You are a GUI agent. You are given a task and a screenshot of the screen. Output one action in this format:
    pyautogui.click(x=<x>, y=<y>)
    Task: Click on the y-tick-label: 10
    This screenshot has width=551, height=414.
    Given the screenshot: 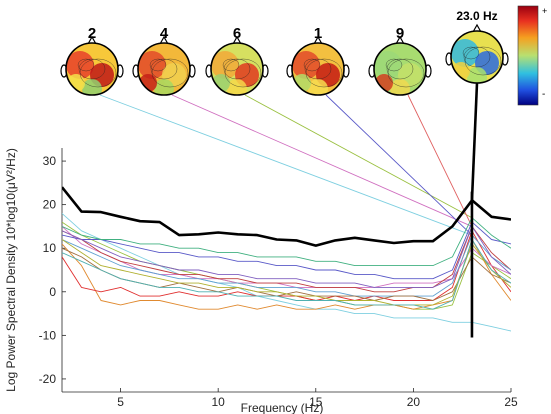 What is the action you would take?
    pyautogui.click(x=50, y=248)
    